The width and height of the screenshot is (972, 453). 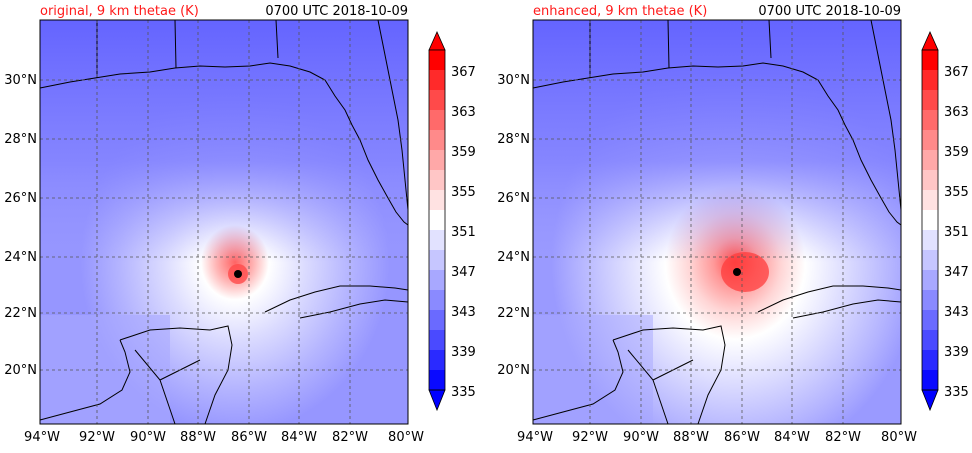 I want to click on panel-title-left: original, 9 km thetae (K), so click(x=119, y=11).